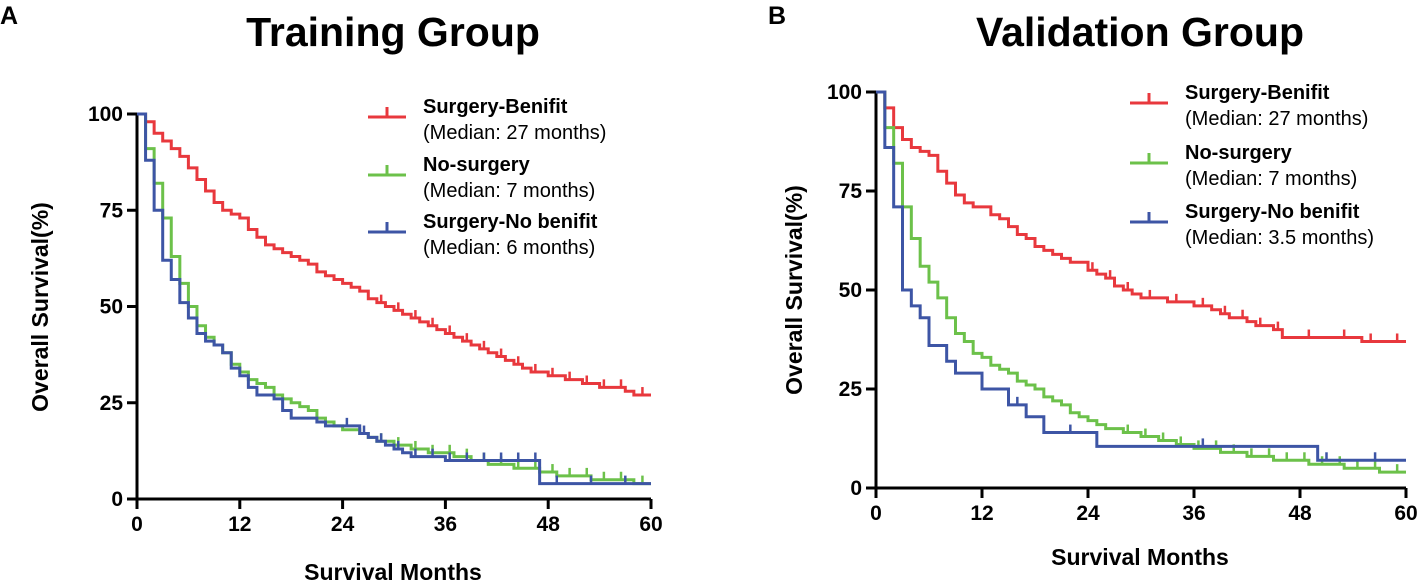 Image resolution: width=1417 pixels, height=584 pixels. What do you see at coordinates (1140, 32) in the screenshot?
I see `panel-b-title: Validation Group` at bounding box center [1140, 32].